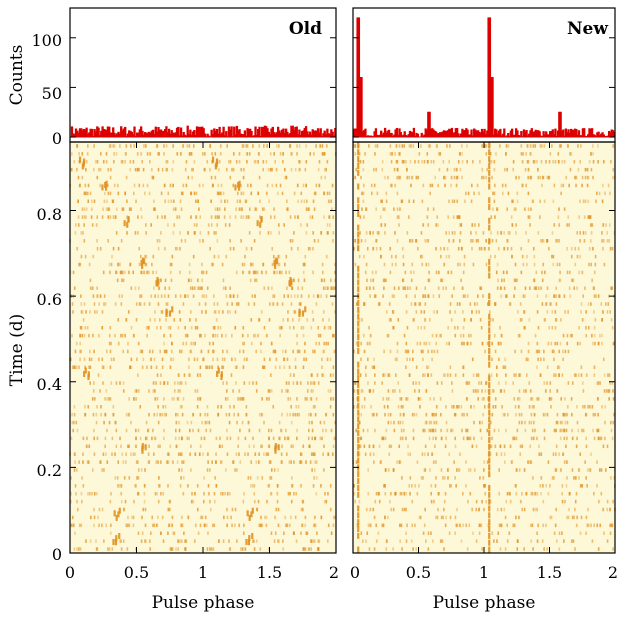  I want to click on new-histogram-background, so click(484, 75).